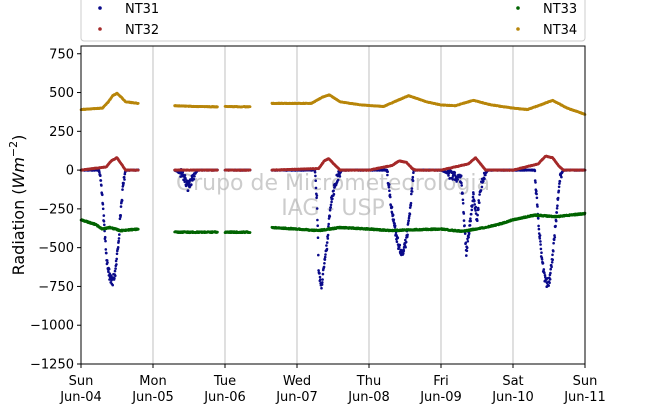 This screenshot has height=409, width=650. Describe the element at coordinates (250, 232) in the screenshot. I see `point-NT33` at that location.